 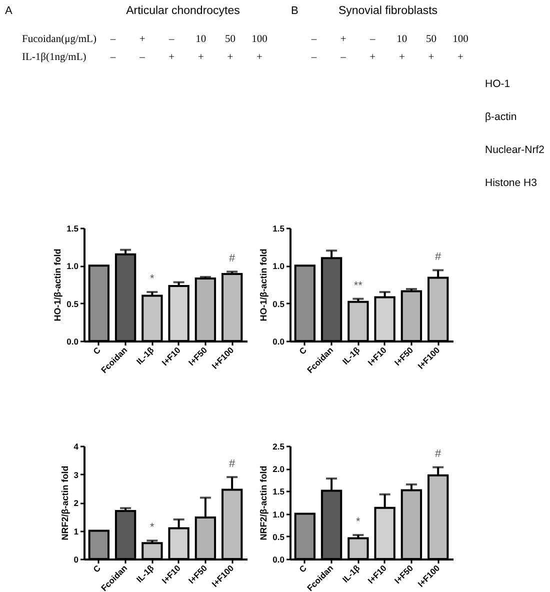 I want to click on category-label: IL-1β(1ng/mL), so click(x=54, y=57).